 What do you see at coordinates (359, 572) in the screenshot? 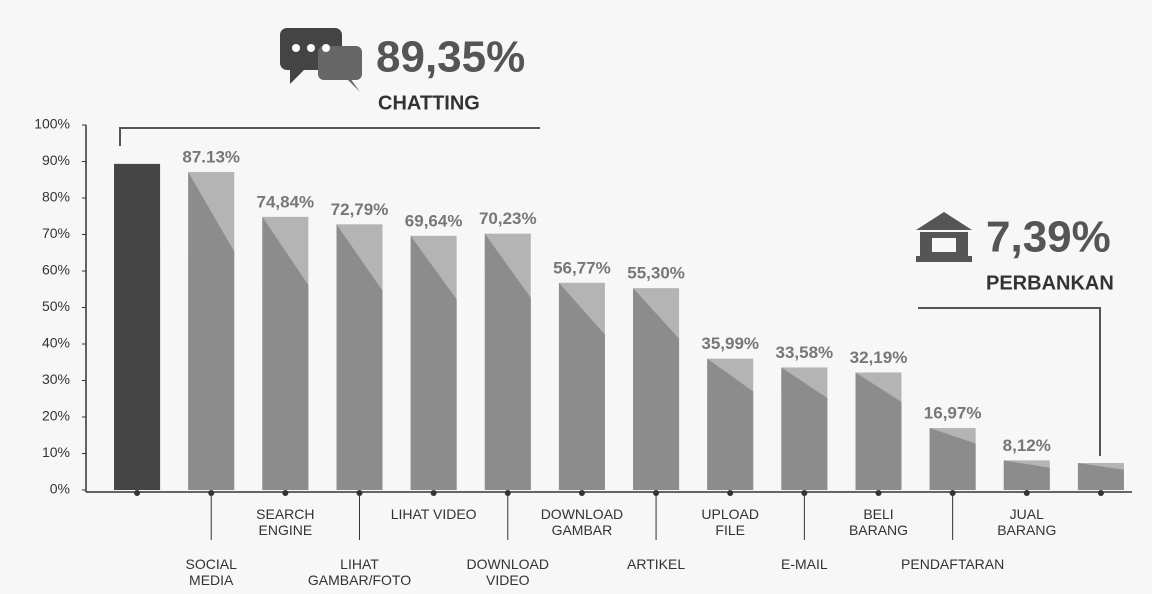
I see `x-tick-label: LIHAT GAMBAR/FOTO` at bounding box center [359, 572].